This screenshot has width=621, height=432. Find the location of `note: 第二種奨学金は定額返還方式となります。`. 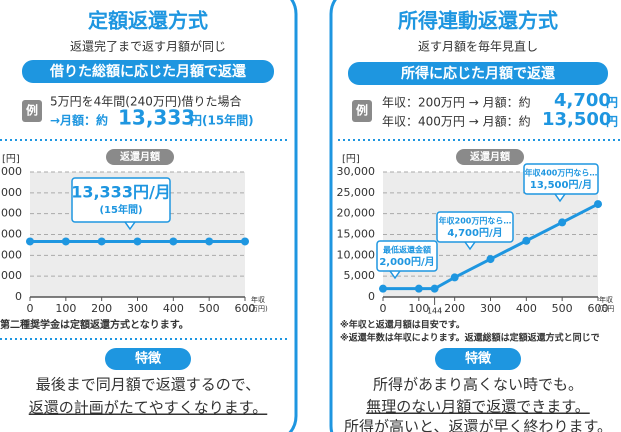

note: 第二種奨学金は定額返還方式となります。 is located at coordinates (94, 324).